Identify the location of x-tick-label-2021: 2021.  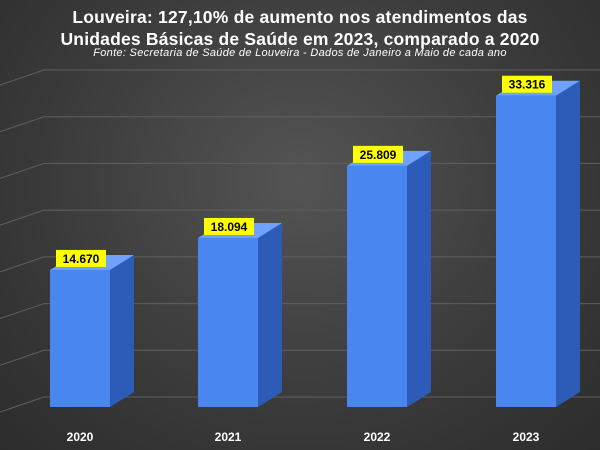
(228, 437).